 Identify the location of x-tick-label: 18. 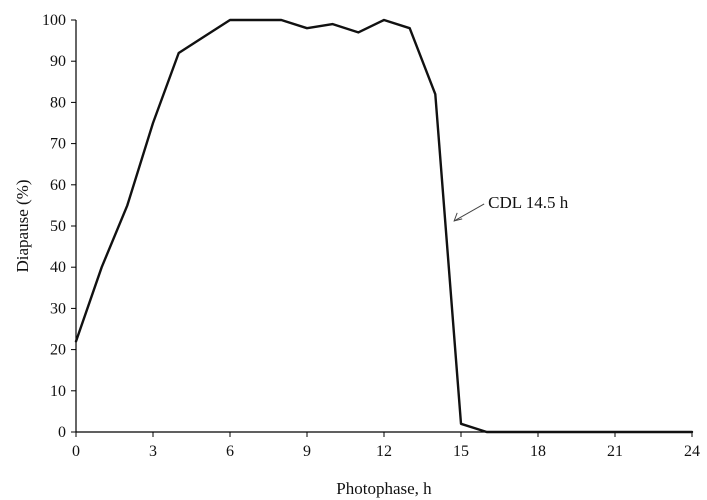
(538, 451).